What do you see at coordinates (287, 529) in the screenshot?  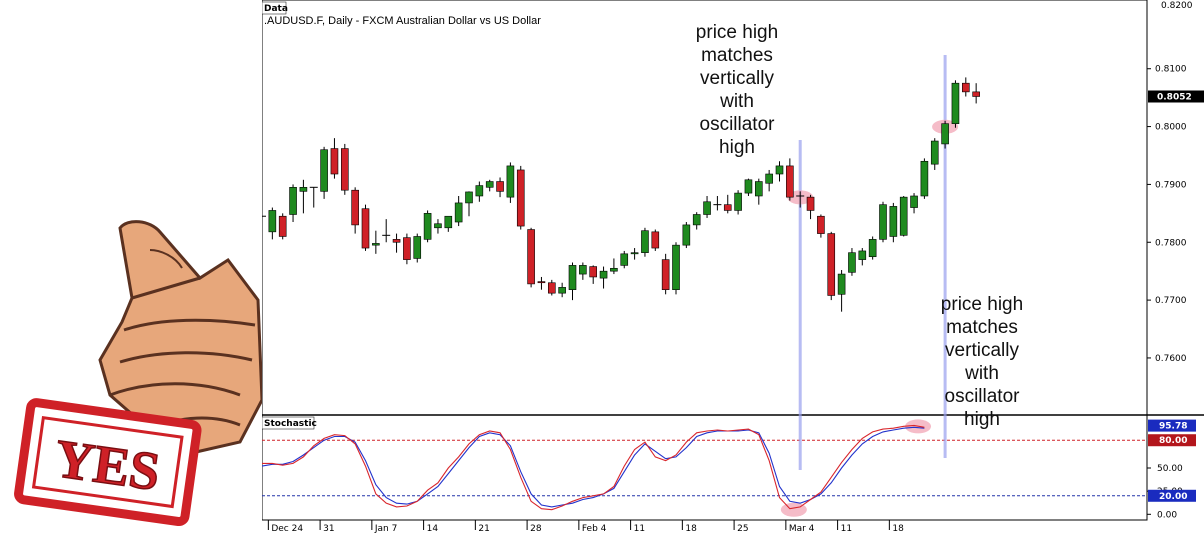 I see `date-tick-label: Dec 24` at bounding box center [287, 529].